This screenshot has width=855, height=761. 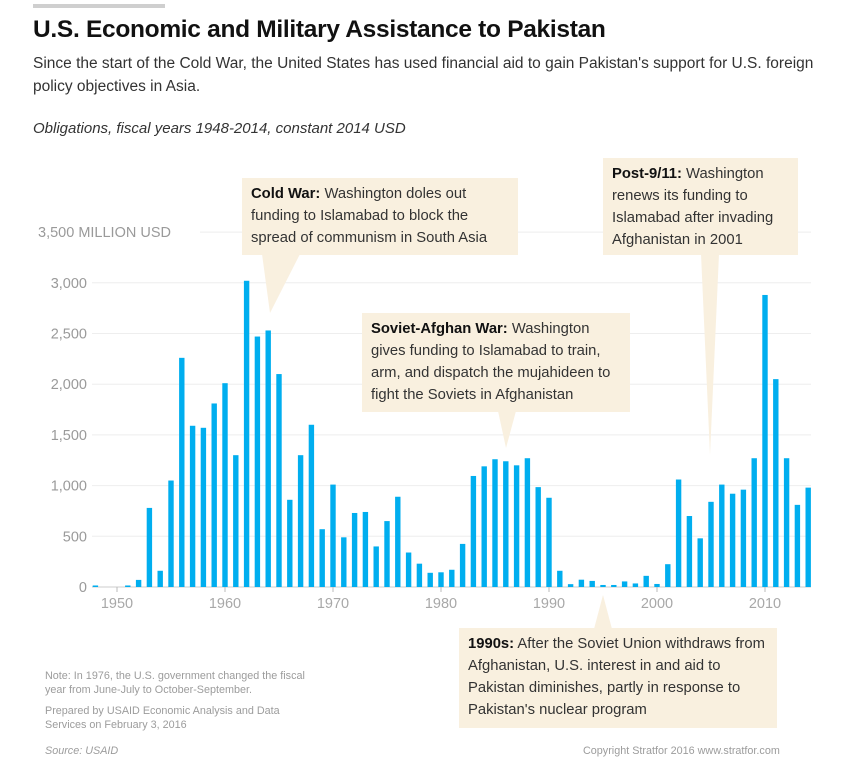 I want to click on x-tick-label: 1990, so click(x=549, y=604).